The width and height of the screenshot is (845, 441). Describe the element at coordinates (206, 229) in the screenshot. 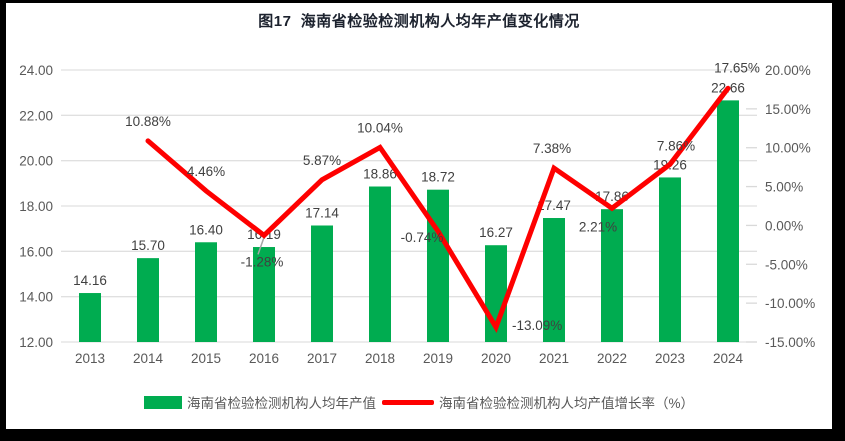

I see `bar-value-label: 16.40` at that location.